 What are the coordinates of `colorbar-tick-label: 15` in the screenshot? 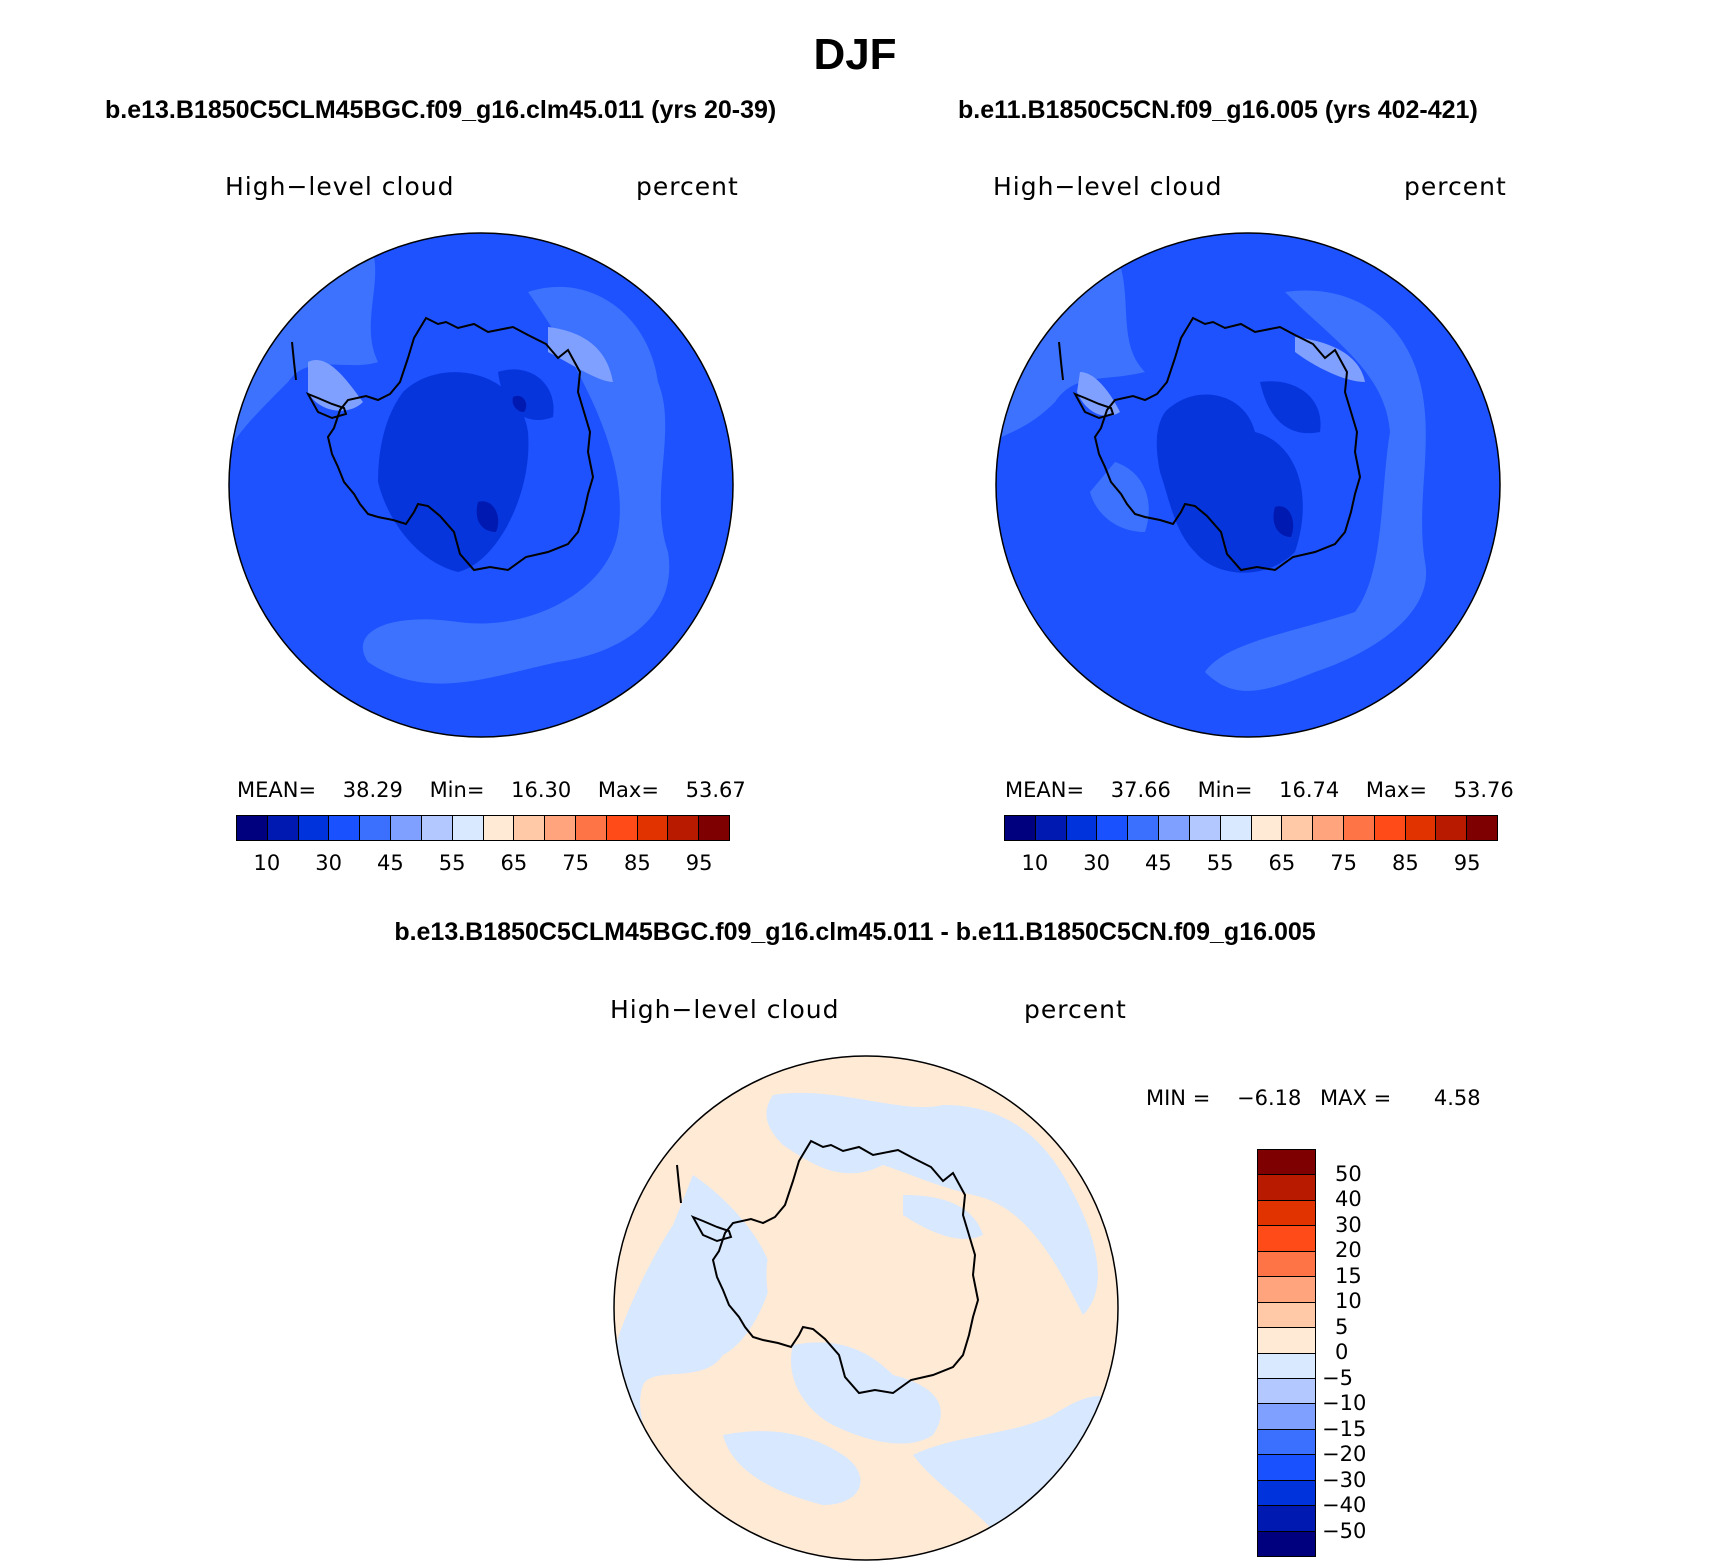 It's located at (1348, 1275).